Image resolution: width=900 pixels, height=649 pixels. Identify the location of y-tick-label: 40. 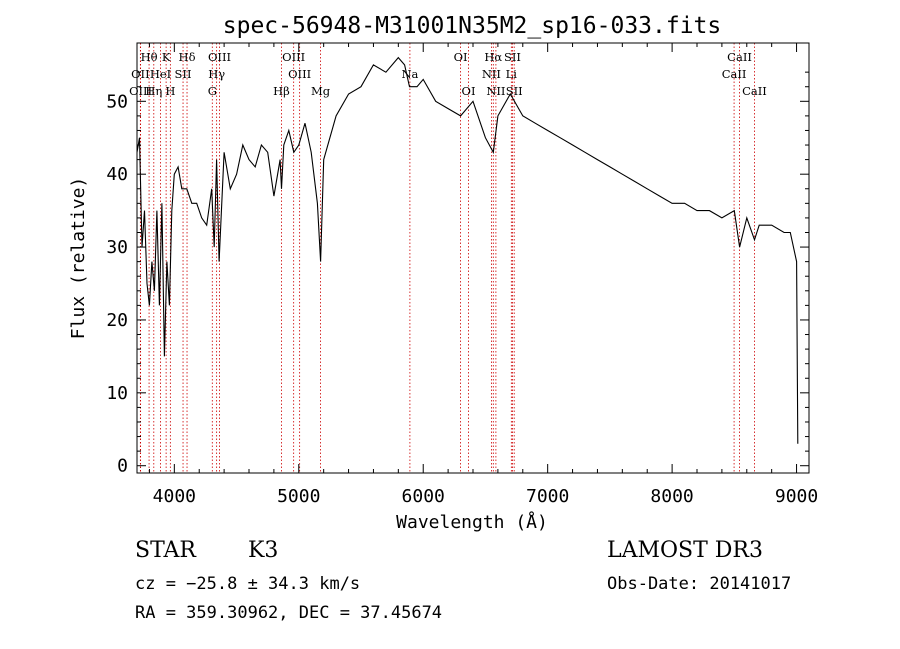
(117, 174).